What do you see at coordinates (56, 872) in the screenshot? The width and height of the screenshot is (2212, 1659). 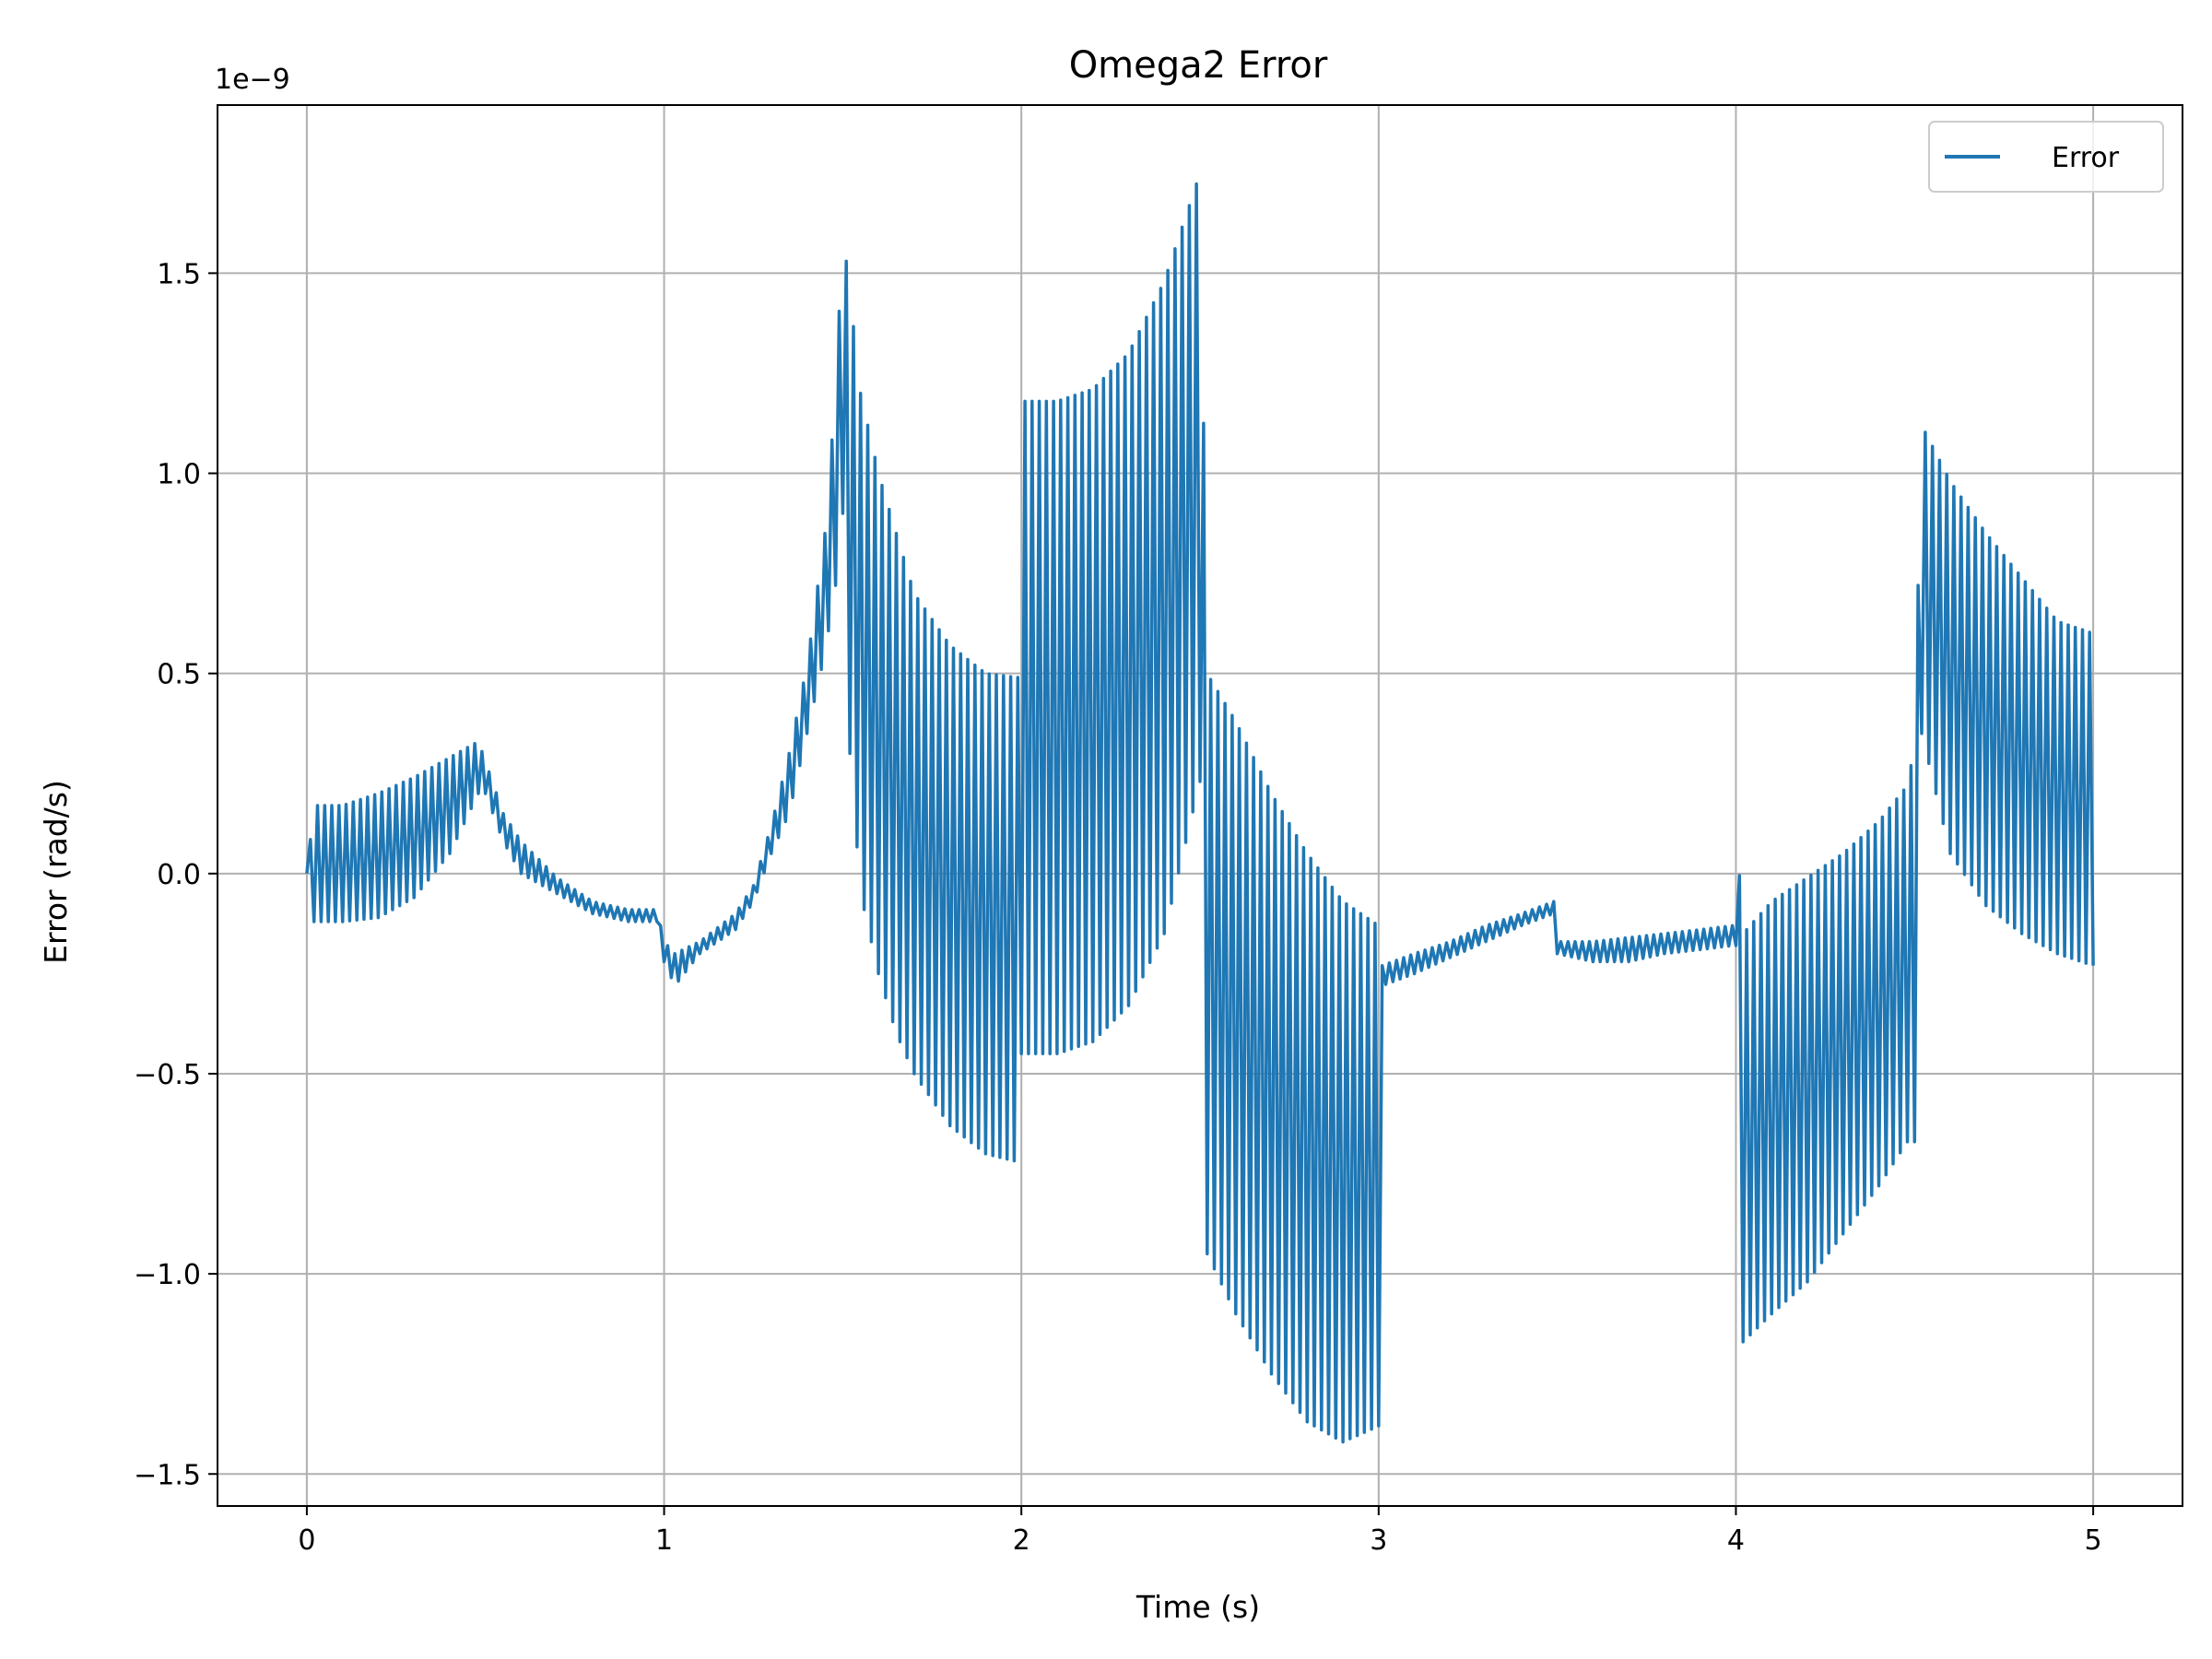 I see `y-axis-label: Error (rad/s)` at bounding box center [56, 872].